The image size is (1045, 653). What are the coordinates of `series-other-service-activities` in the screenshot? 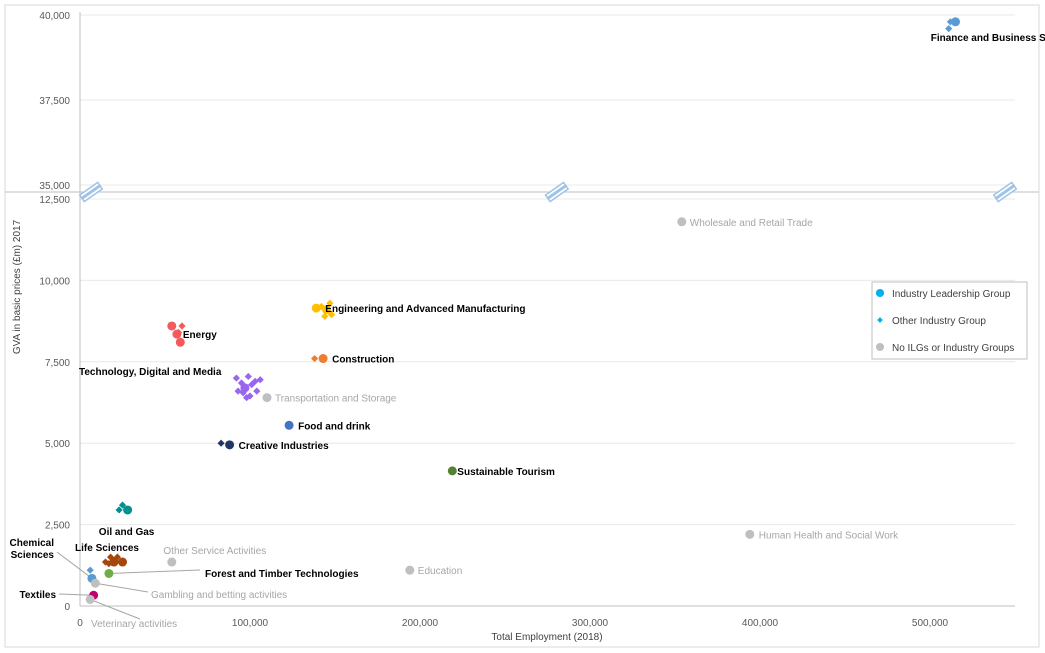 It's located at (172, 562).